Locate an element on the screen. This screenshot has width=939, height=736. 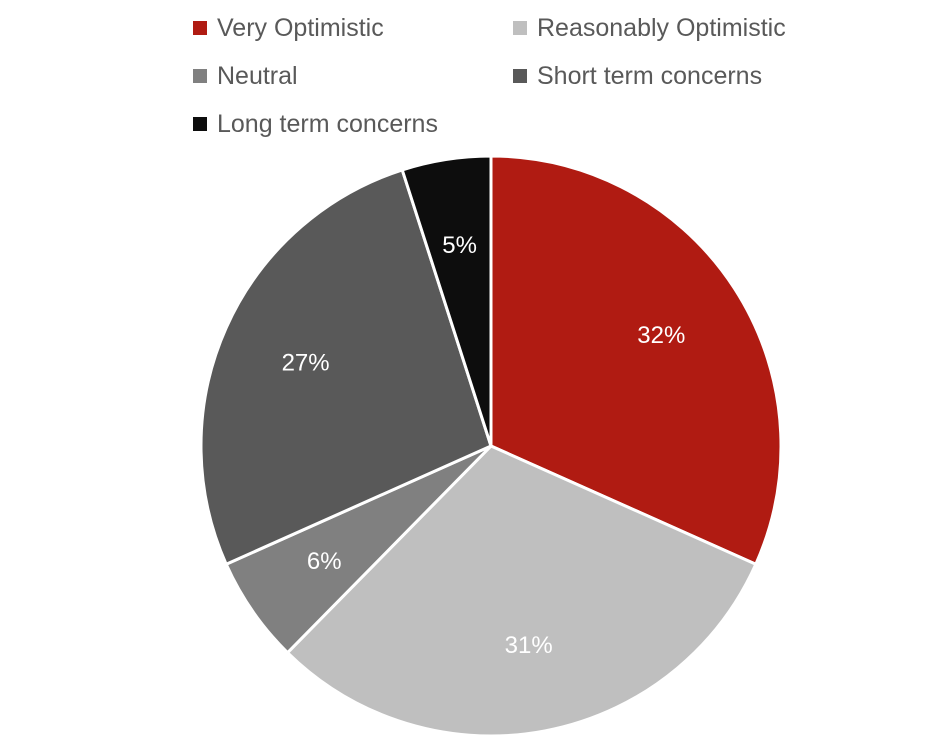
legend-swatch-long-term-concerns is located at coordinates (200, 124).